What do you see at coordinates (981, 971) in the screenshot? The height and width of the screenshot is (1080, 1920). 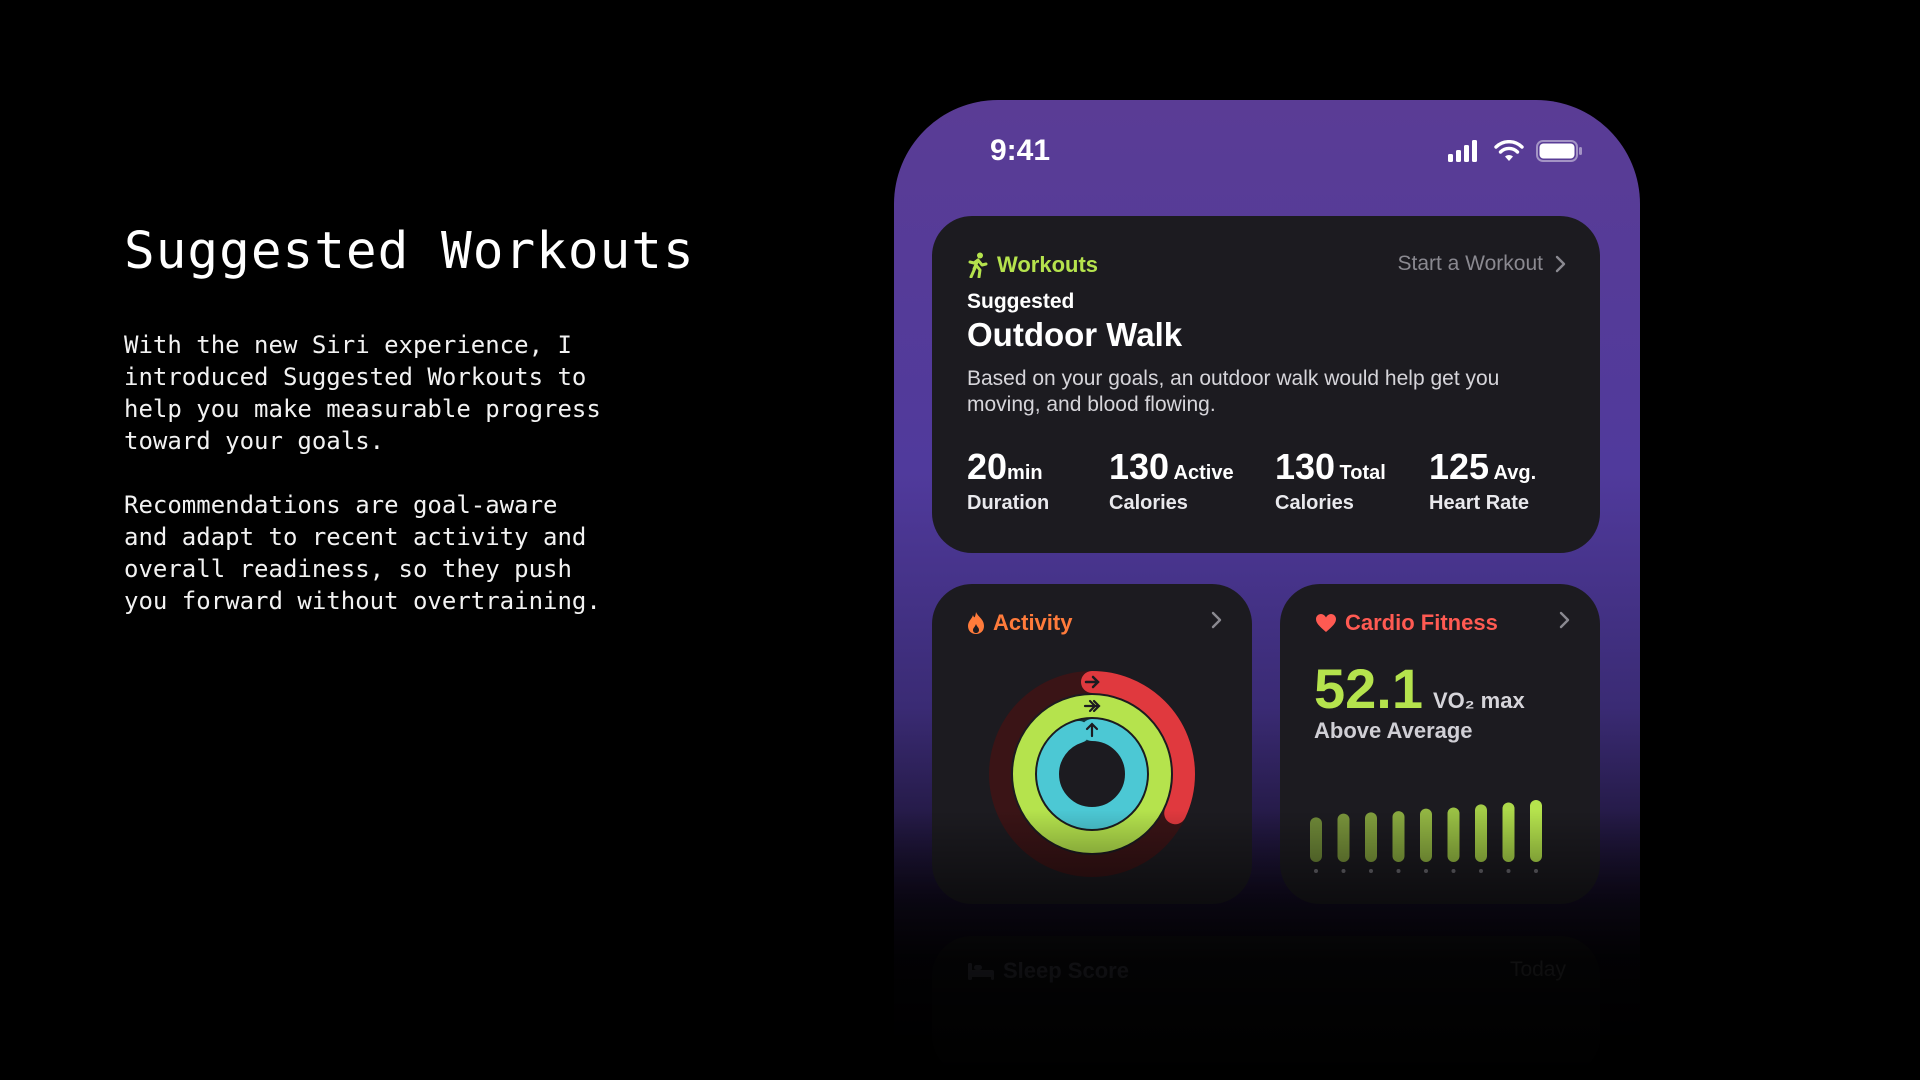 I see `bed-icon` at bounding box center [981, 971].